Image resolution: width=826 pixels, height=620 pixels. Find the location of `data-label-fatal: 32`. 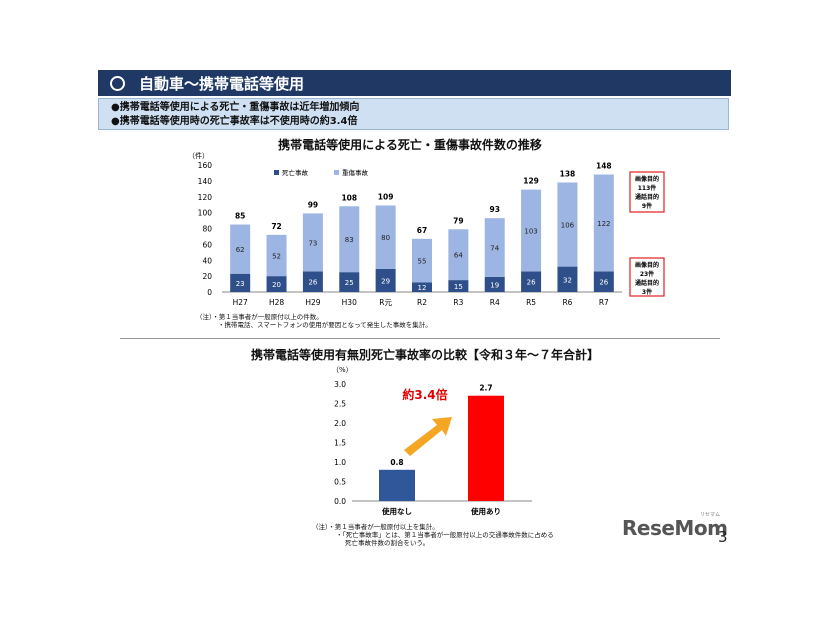

data-label-fatal: 32 is located at coordinates (567, 280).